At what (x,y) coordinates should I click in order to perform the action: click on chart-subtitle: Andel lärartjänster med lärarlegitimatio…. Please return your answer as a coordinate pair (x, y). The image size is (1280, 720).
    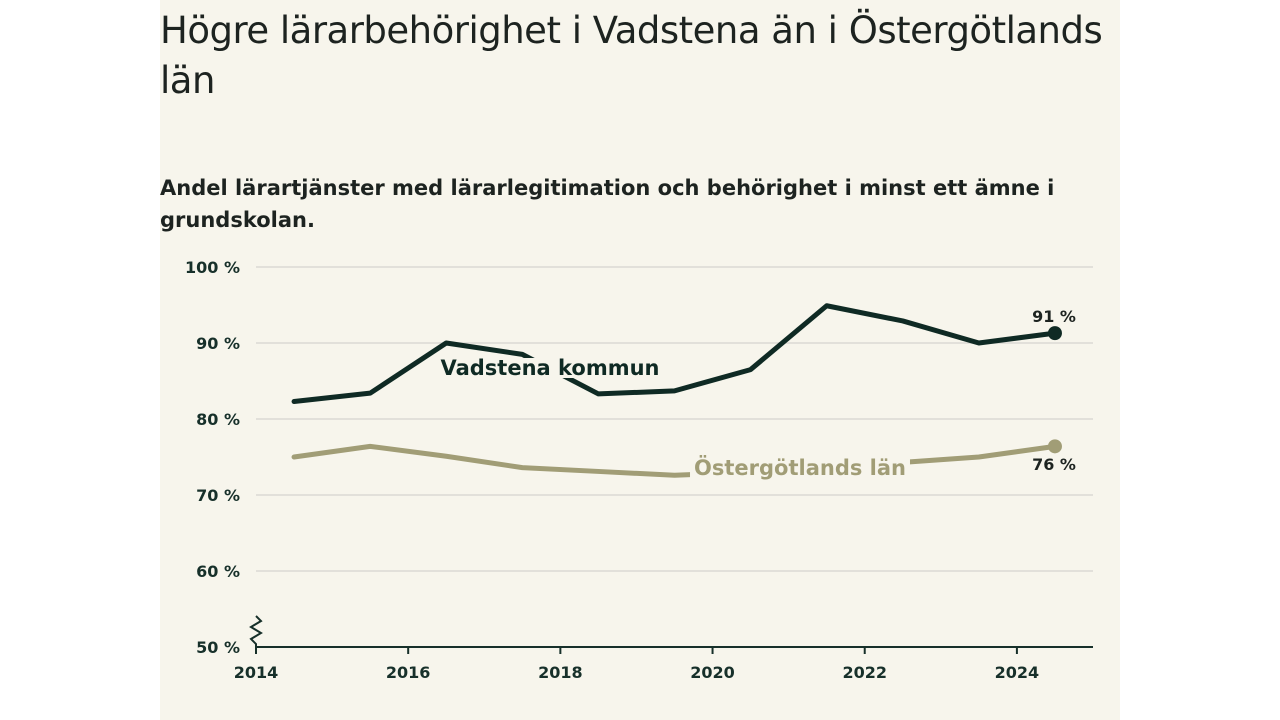
    Looking at the image, I should click on (607, 204).